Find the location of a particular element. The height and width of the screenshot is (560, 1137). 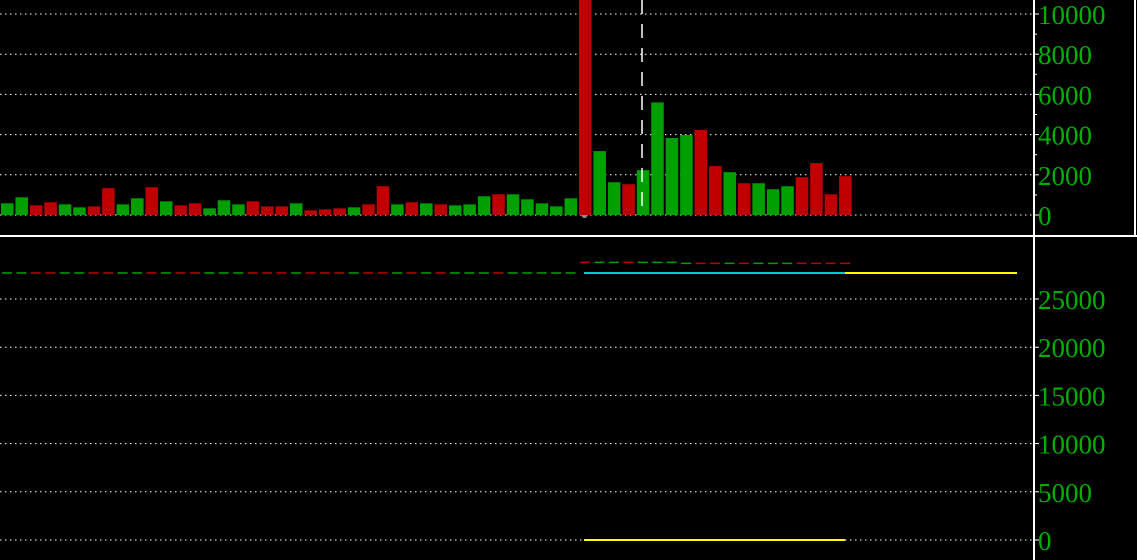

y-tick-label: 5000 is located at coordinates (1065, 493).